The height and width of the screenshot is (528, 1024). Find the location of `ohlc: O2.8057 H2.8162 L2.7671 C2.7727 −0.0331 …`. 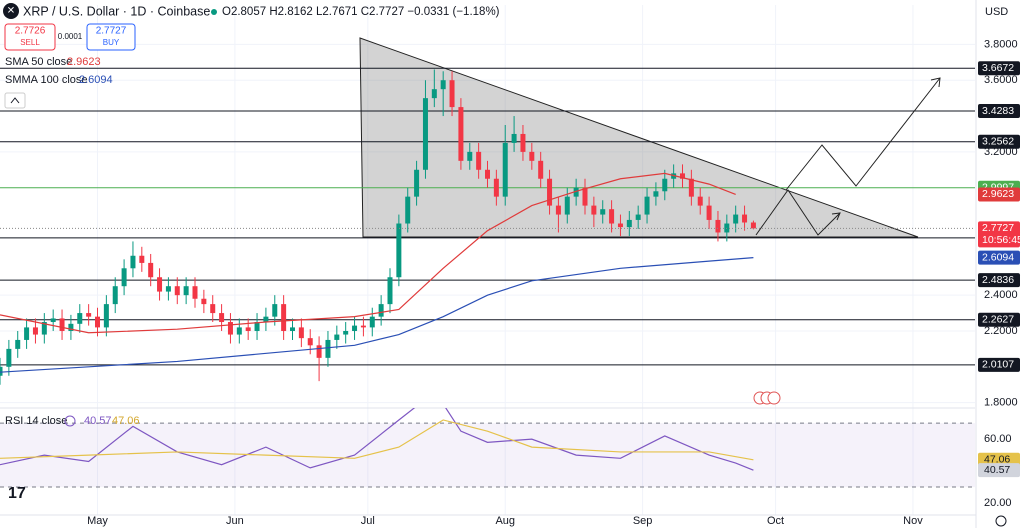

ohlc: O2.8057 H2.8162 L2.7671 C2.7727 −0.0331 … is located at coordinates (361, 12).